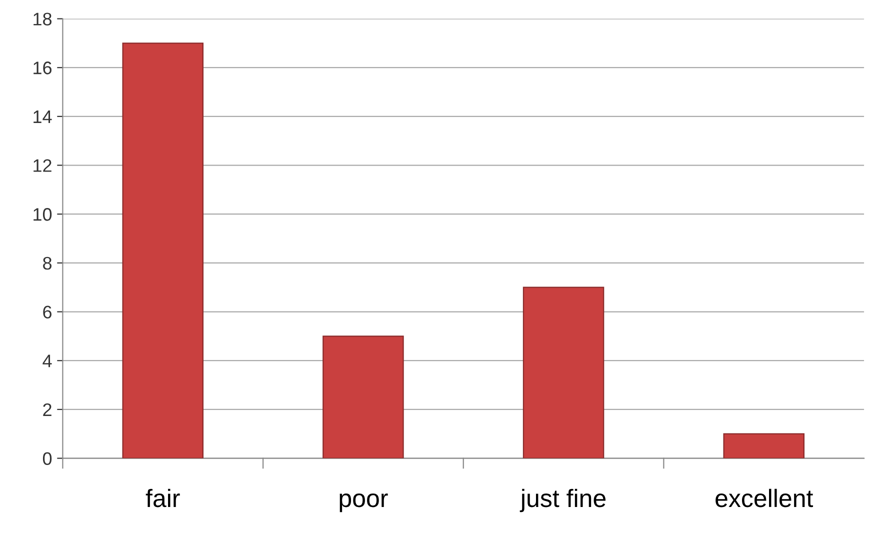 Image resolution: width=871 pixels, height=536 pixels. I want to click on y-tick-label: 18, so click(43, 19).